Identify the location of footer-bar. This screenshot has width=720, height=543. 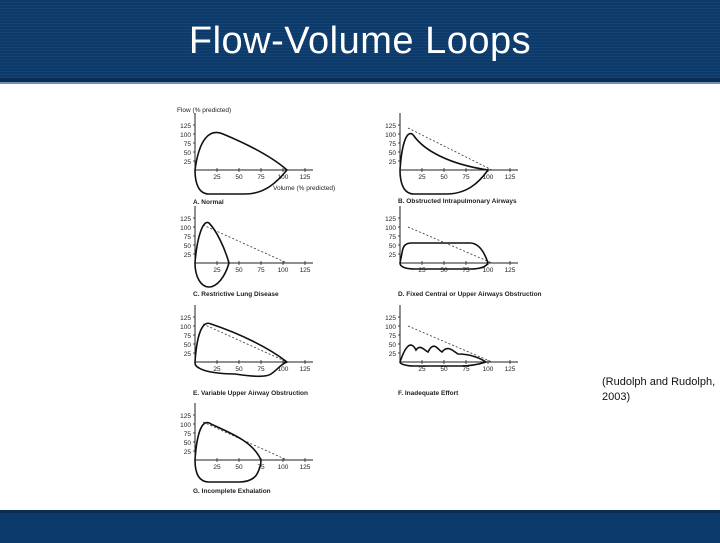
(360, 526).